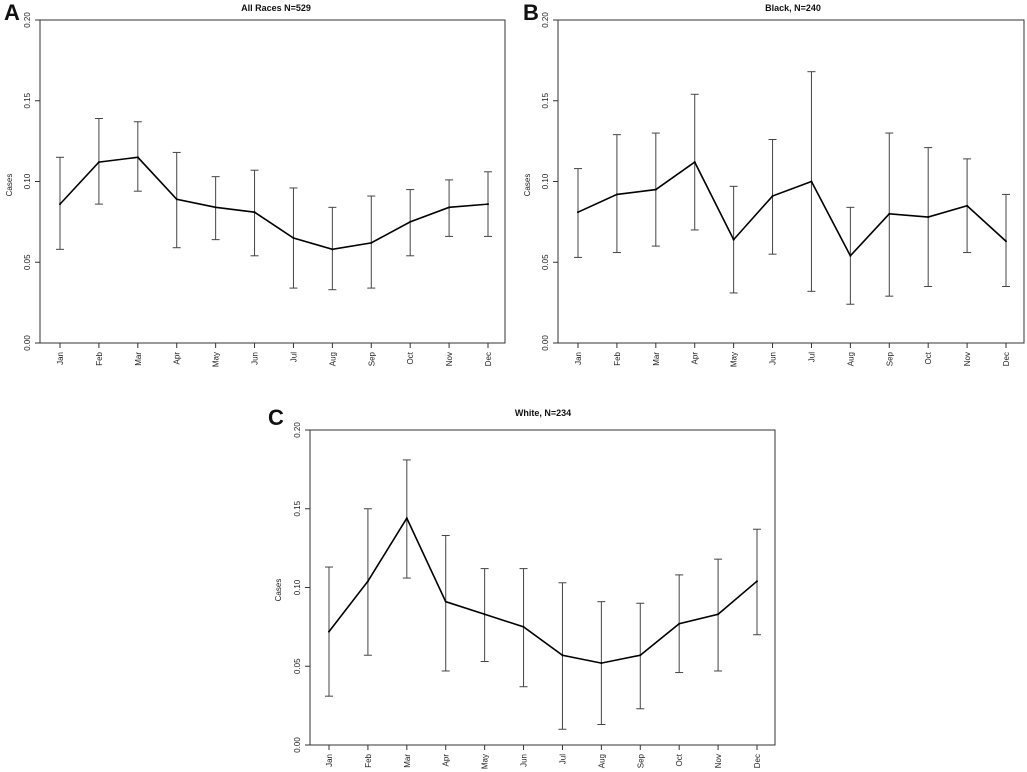 Image resolution: width=1027 pixels, height=772 pixels. Describe the element at coordinates (757, 761) in the screenshot. I see `panel-c-xtick-label: Dec` at that location.